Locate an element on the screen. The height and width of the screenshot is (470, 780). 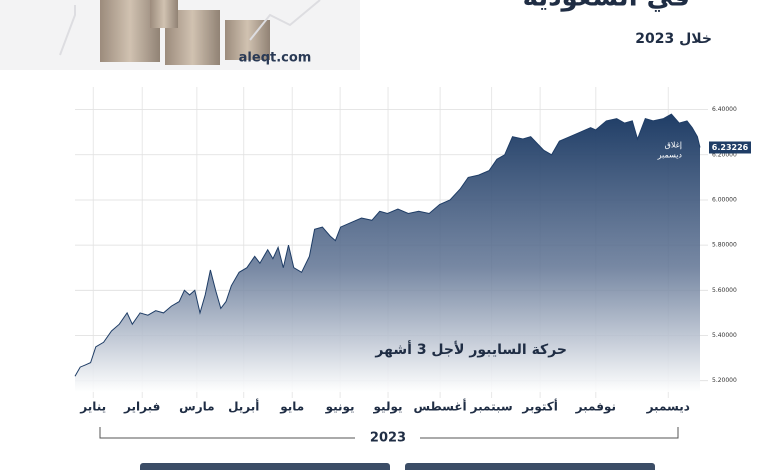
y-tick-label: 5.60000 is located at coordinates (724, 290).